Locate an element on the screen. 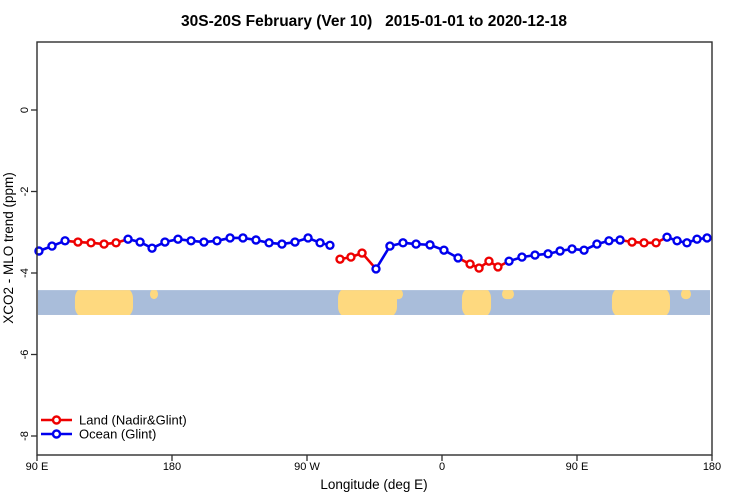  legend-item-ocean: Ocean (Glint) is located at coordinates (98, 434).